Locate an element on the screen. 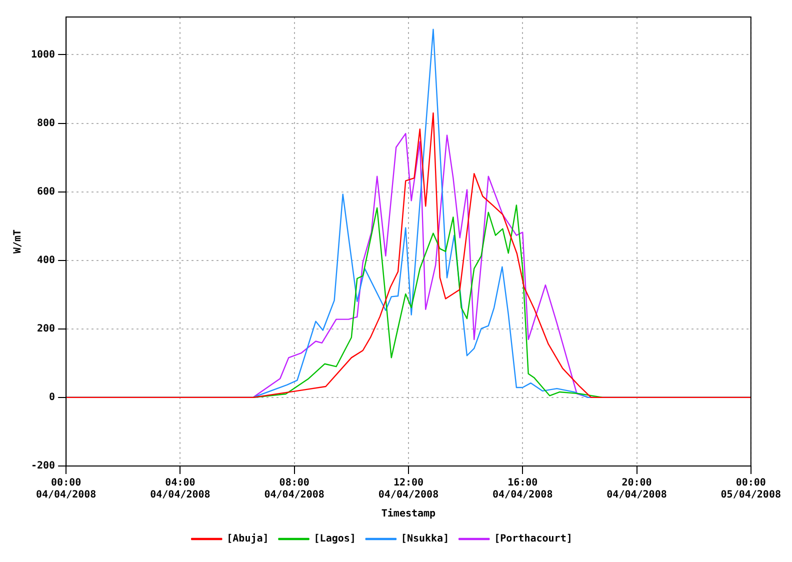 The image size is (792, 562). x-tick-label: 00:00 04/04/2008 is located at coordinates (66, 489).